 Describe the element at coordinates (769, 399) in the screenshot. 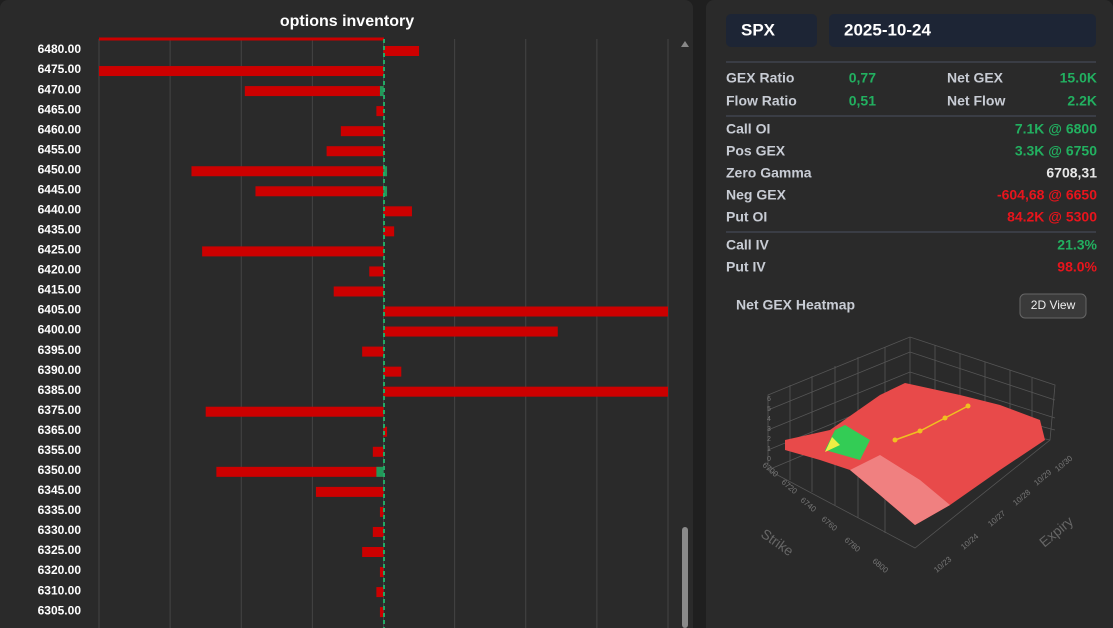

I see `z-tick-label: 6` at that location.